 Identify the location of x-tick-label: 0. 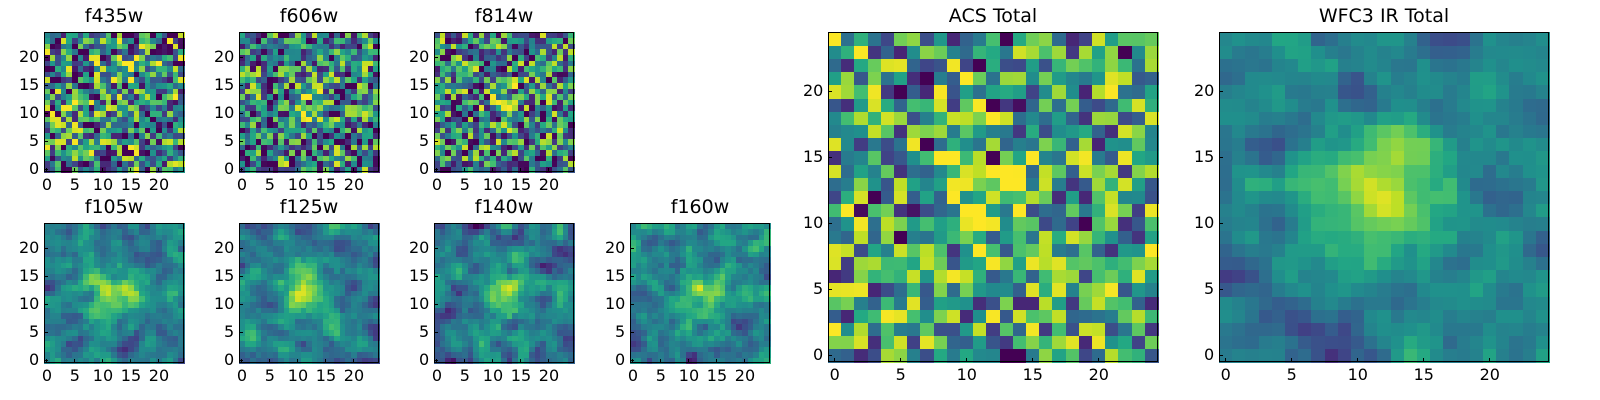
(241, 375).